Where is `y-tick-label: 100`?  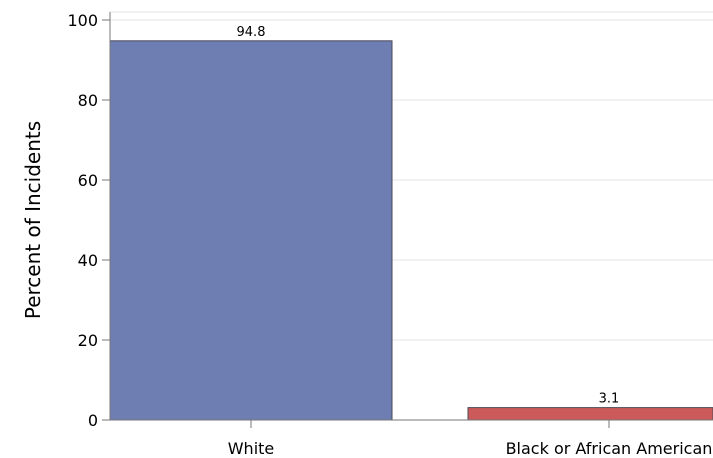 y-tick-label: 100 is located at coordinates (82, 20).